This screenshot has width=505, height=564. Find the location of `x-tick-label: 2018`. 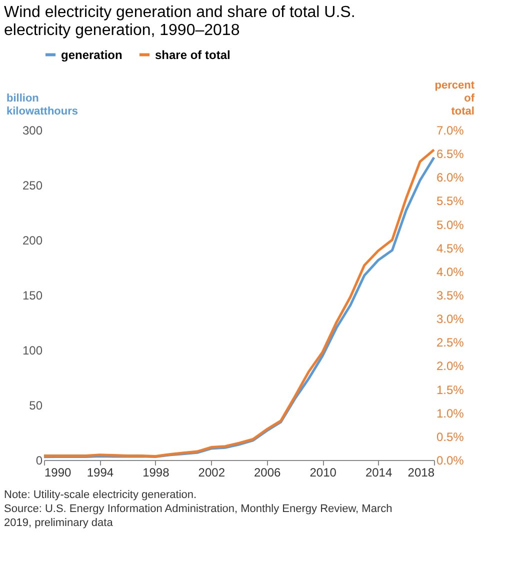

x-tick-label: 2018 is located at coordinates (421, 473).